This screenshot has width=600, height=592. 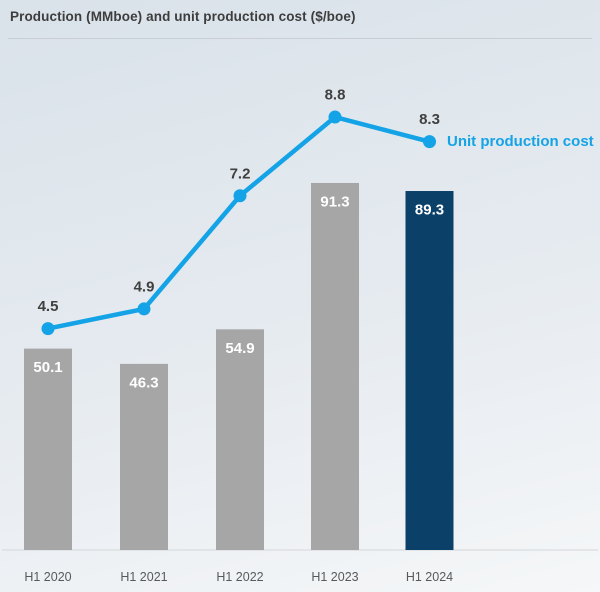 I want to click on bar-h1-2023, so click(x=335, y=366).